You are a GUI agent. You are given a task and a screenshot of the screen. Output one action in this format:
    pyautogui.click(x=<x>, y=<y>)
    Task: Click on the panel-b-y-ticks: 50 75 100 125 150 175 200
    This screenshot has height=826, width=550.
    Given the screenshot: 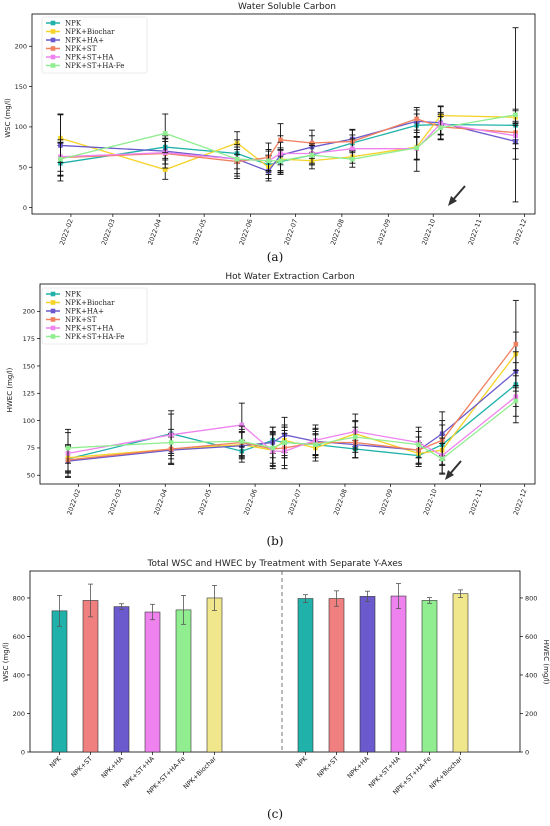 What is the action you would take?
    pyautogui.click(x=31, y=394)
    